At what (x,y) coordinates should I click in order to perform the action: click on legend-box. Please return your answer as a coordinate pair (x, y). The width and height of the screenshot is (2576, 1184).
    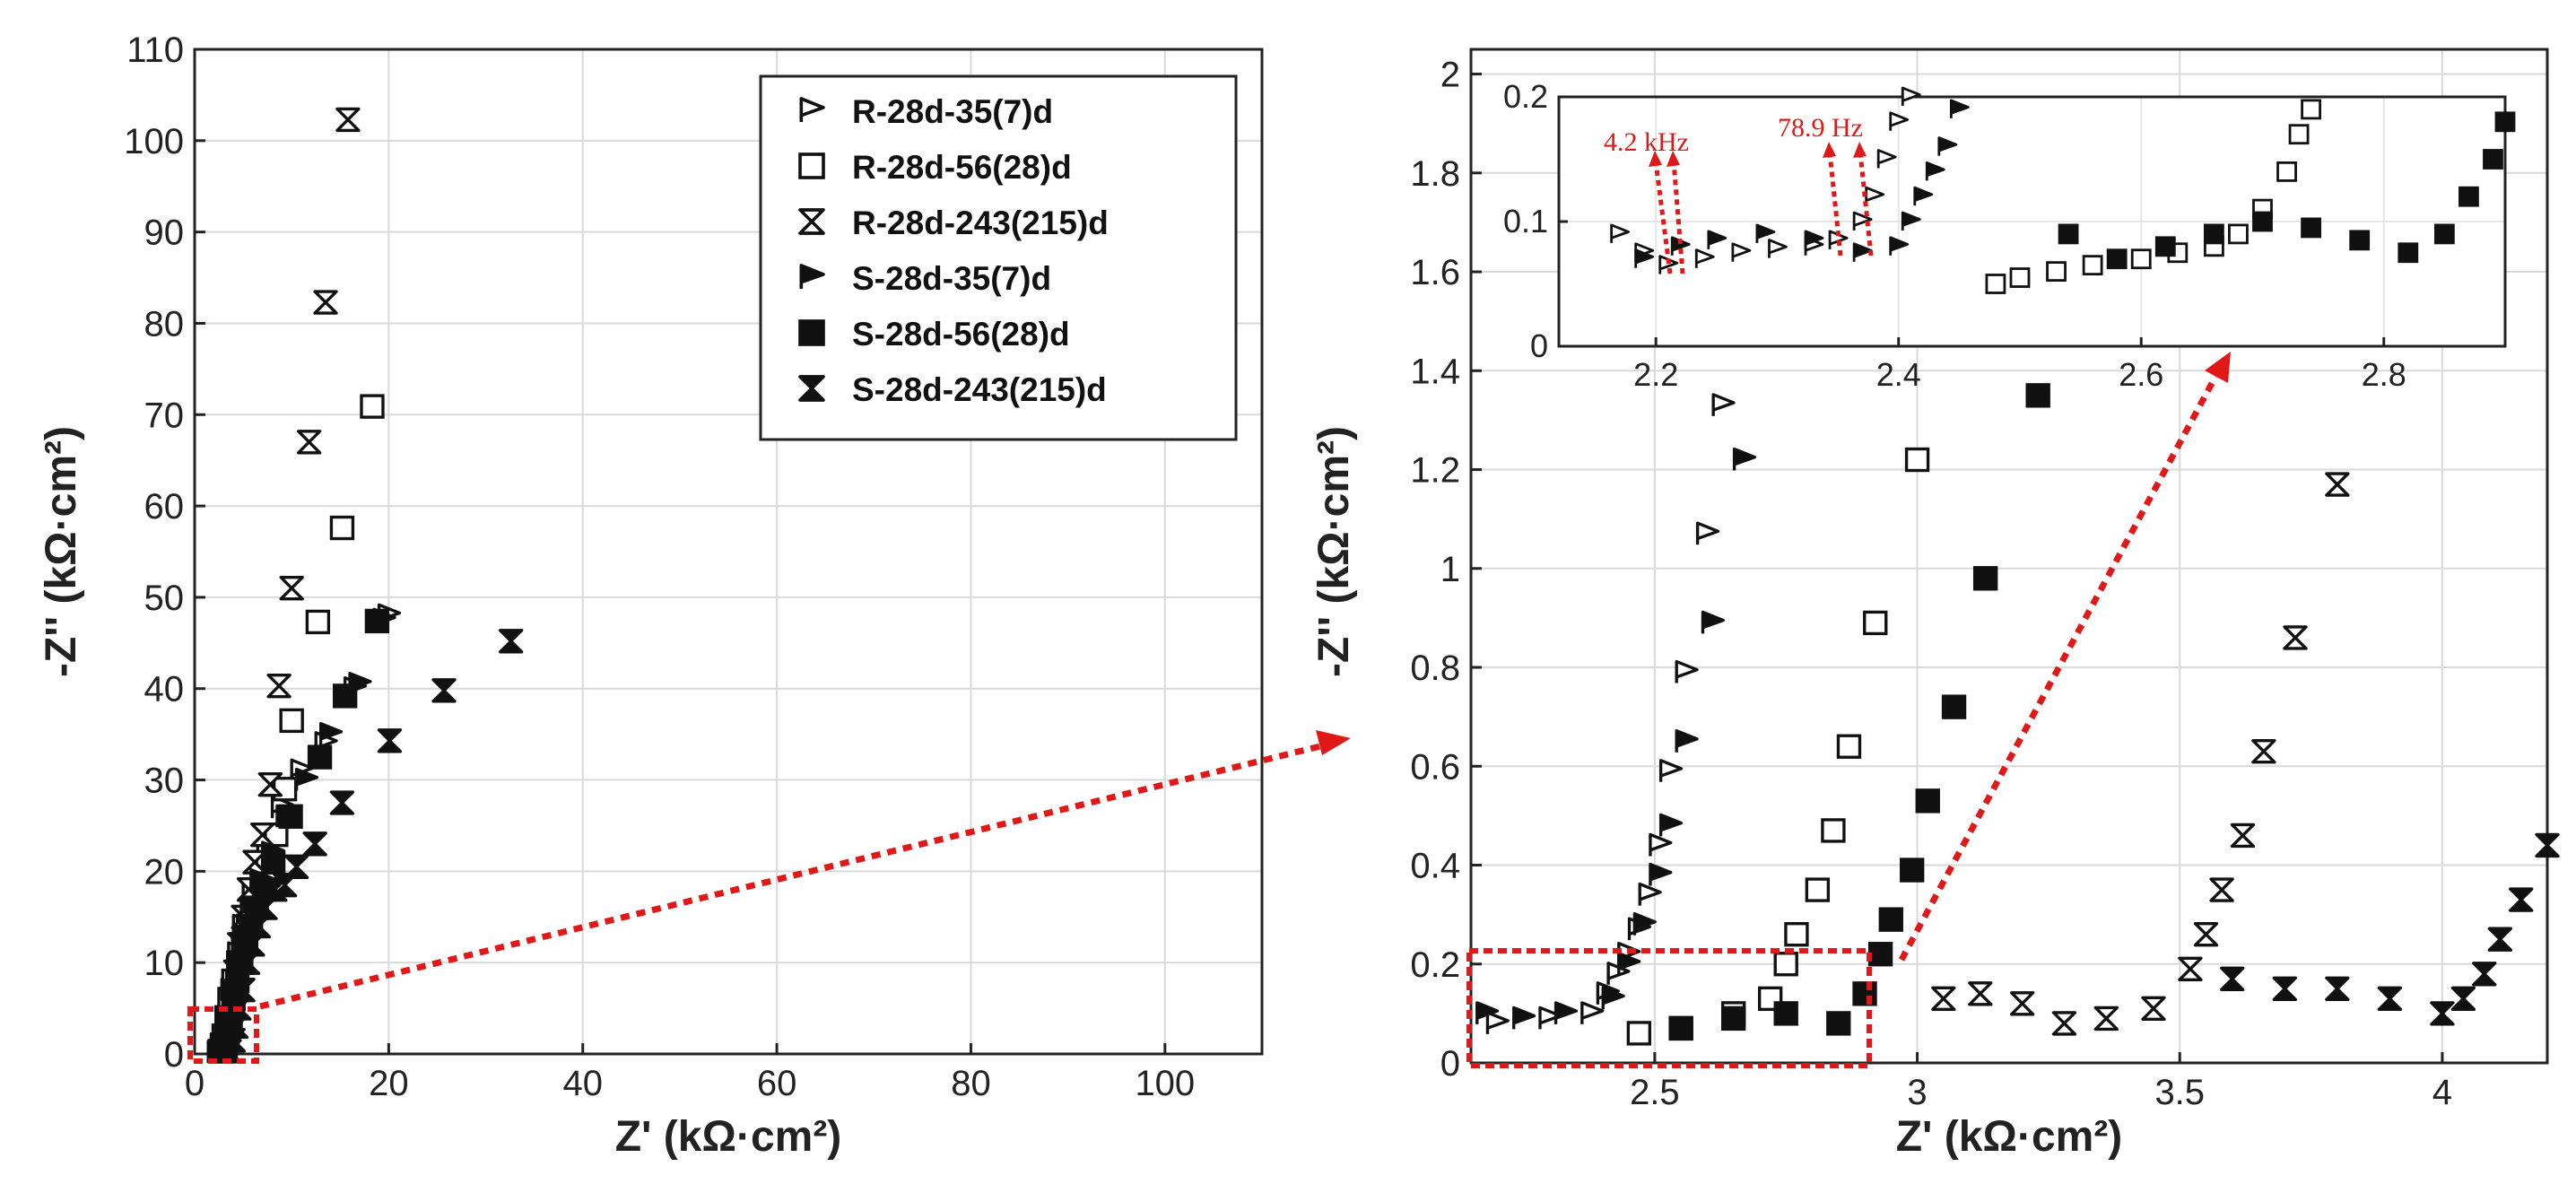
    Looking at the image, I should click on (998, 257).